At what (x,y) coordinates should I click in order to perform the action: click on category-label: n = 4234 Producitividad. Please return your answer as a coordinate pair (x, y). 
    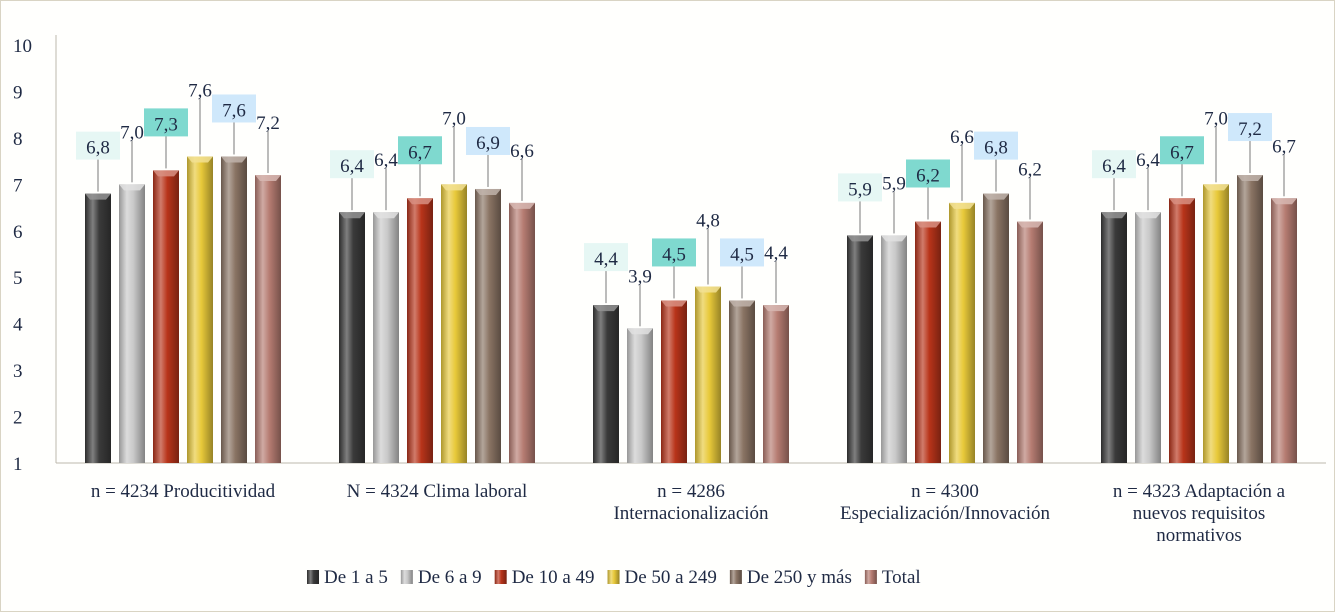
    Looking at the image, I should click on (183, 491).